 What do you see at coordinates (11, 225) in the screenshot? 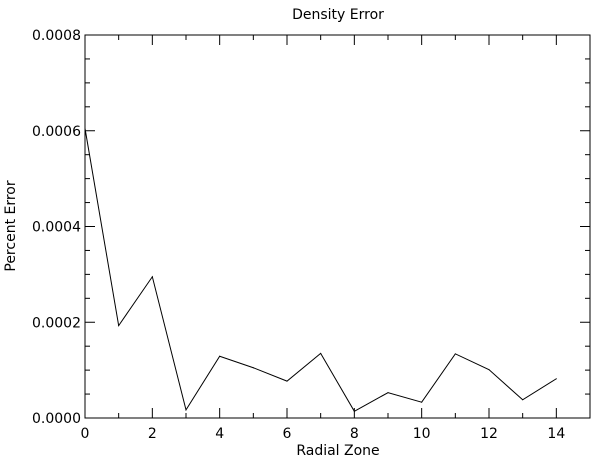
I see `y-axis-title: Percent Error` at bounding box center [11, 225].